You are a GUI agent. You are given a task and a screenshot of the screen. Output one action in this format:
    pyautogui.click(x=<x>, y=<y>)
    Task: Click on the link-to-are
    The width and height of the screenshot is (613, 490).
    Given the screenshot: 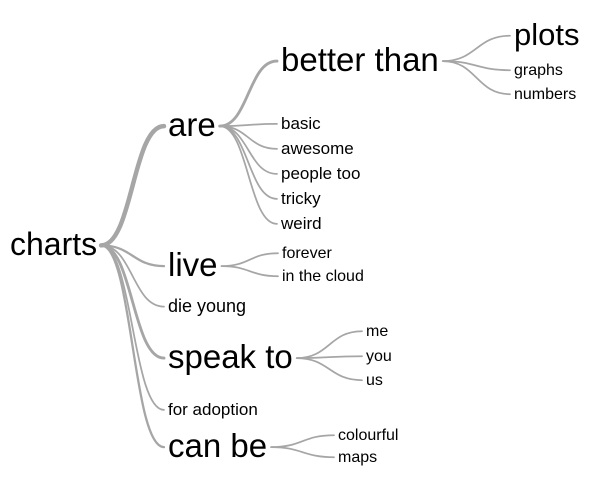 What is the action you would take?
    pyautogui.click(x=132, y=185)
    